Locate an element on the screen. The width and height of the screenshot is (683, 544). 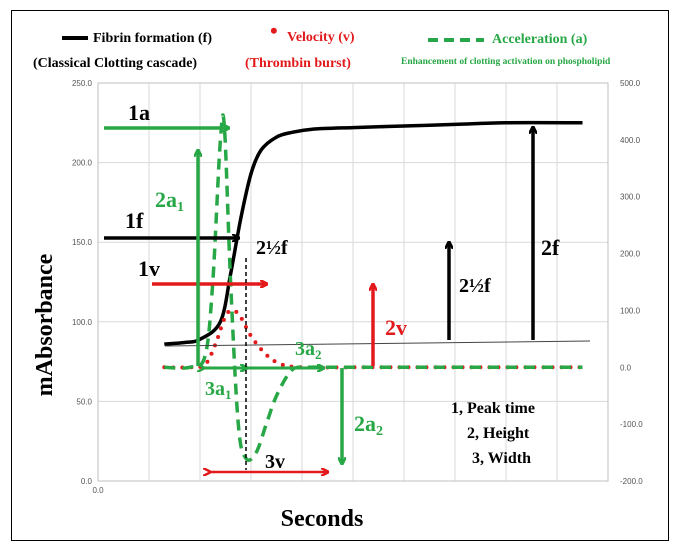
key-height: 2, Height is located at coordinates (498, 433).